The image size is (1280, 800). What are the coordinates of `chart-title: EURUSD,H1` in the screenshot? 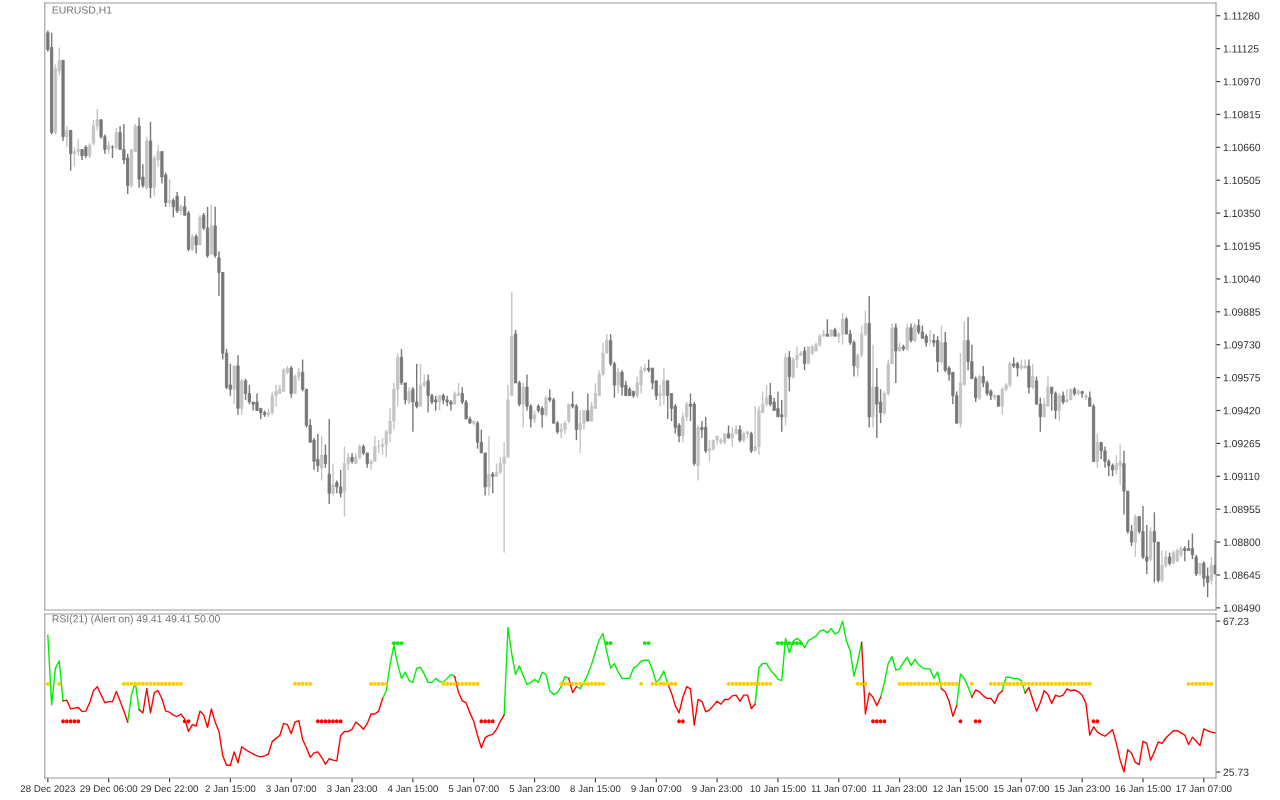 It's located at (82, 10).